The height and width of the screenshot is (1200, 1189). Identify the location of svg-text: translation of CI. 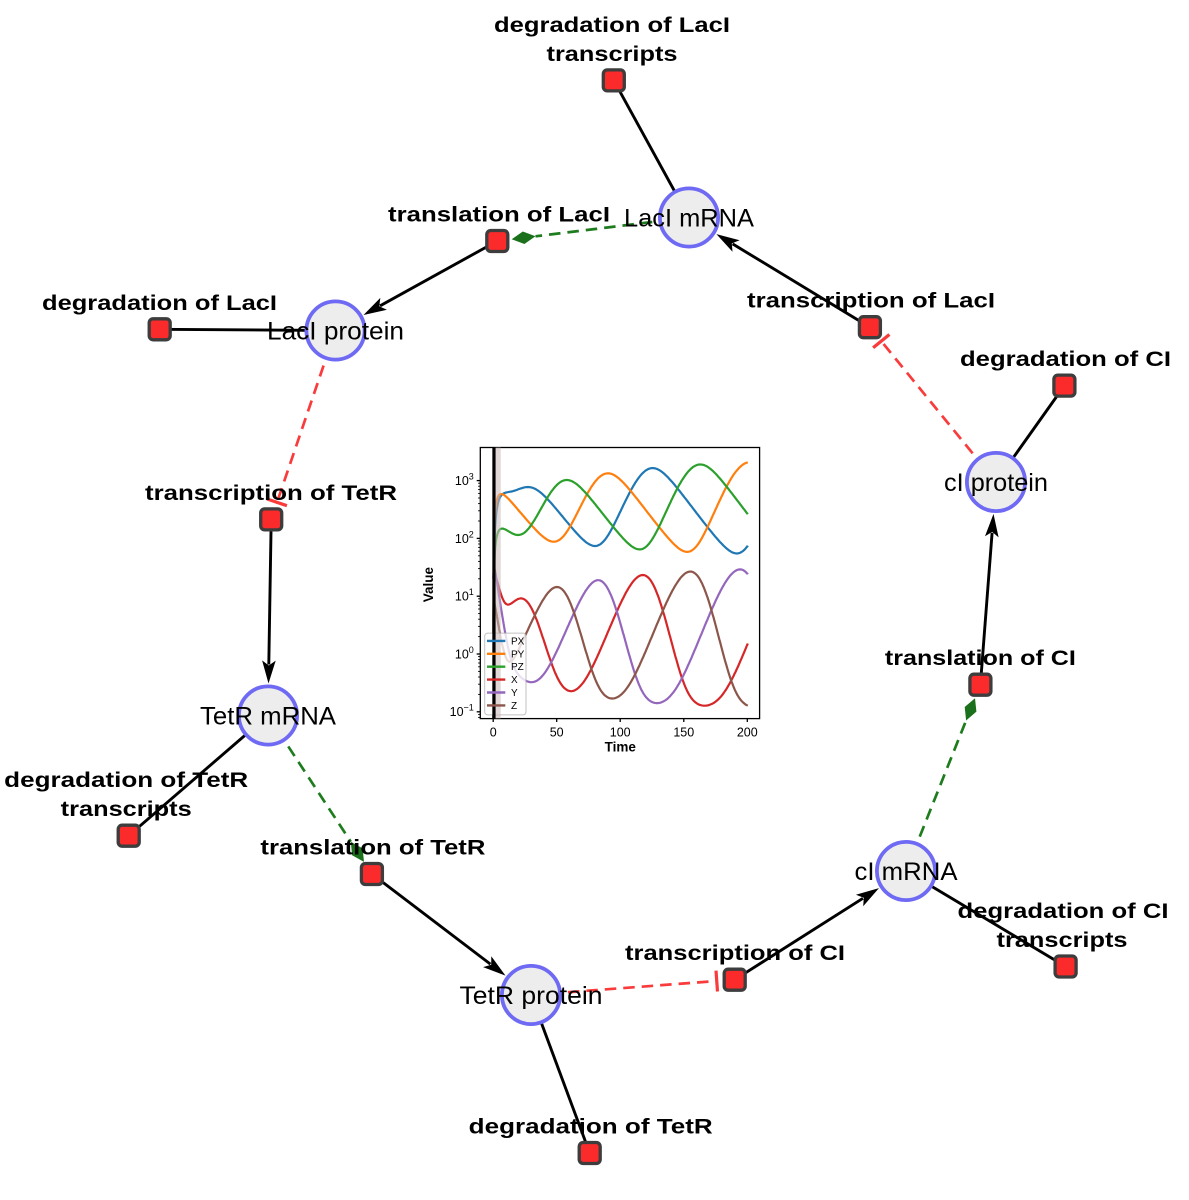
(980, 658).